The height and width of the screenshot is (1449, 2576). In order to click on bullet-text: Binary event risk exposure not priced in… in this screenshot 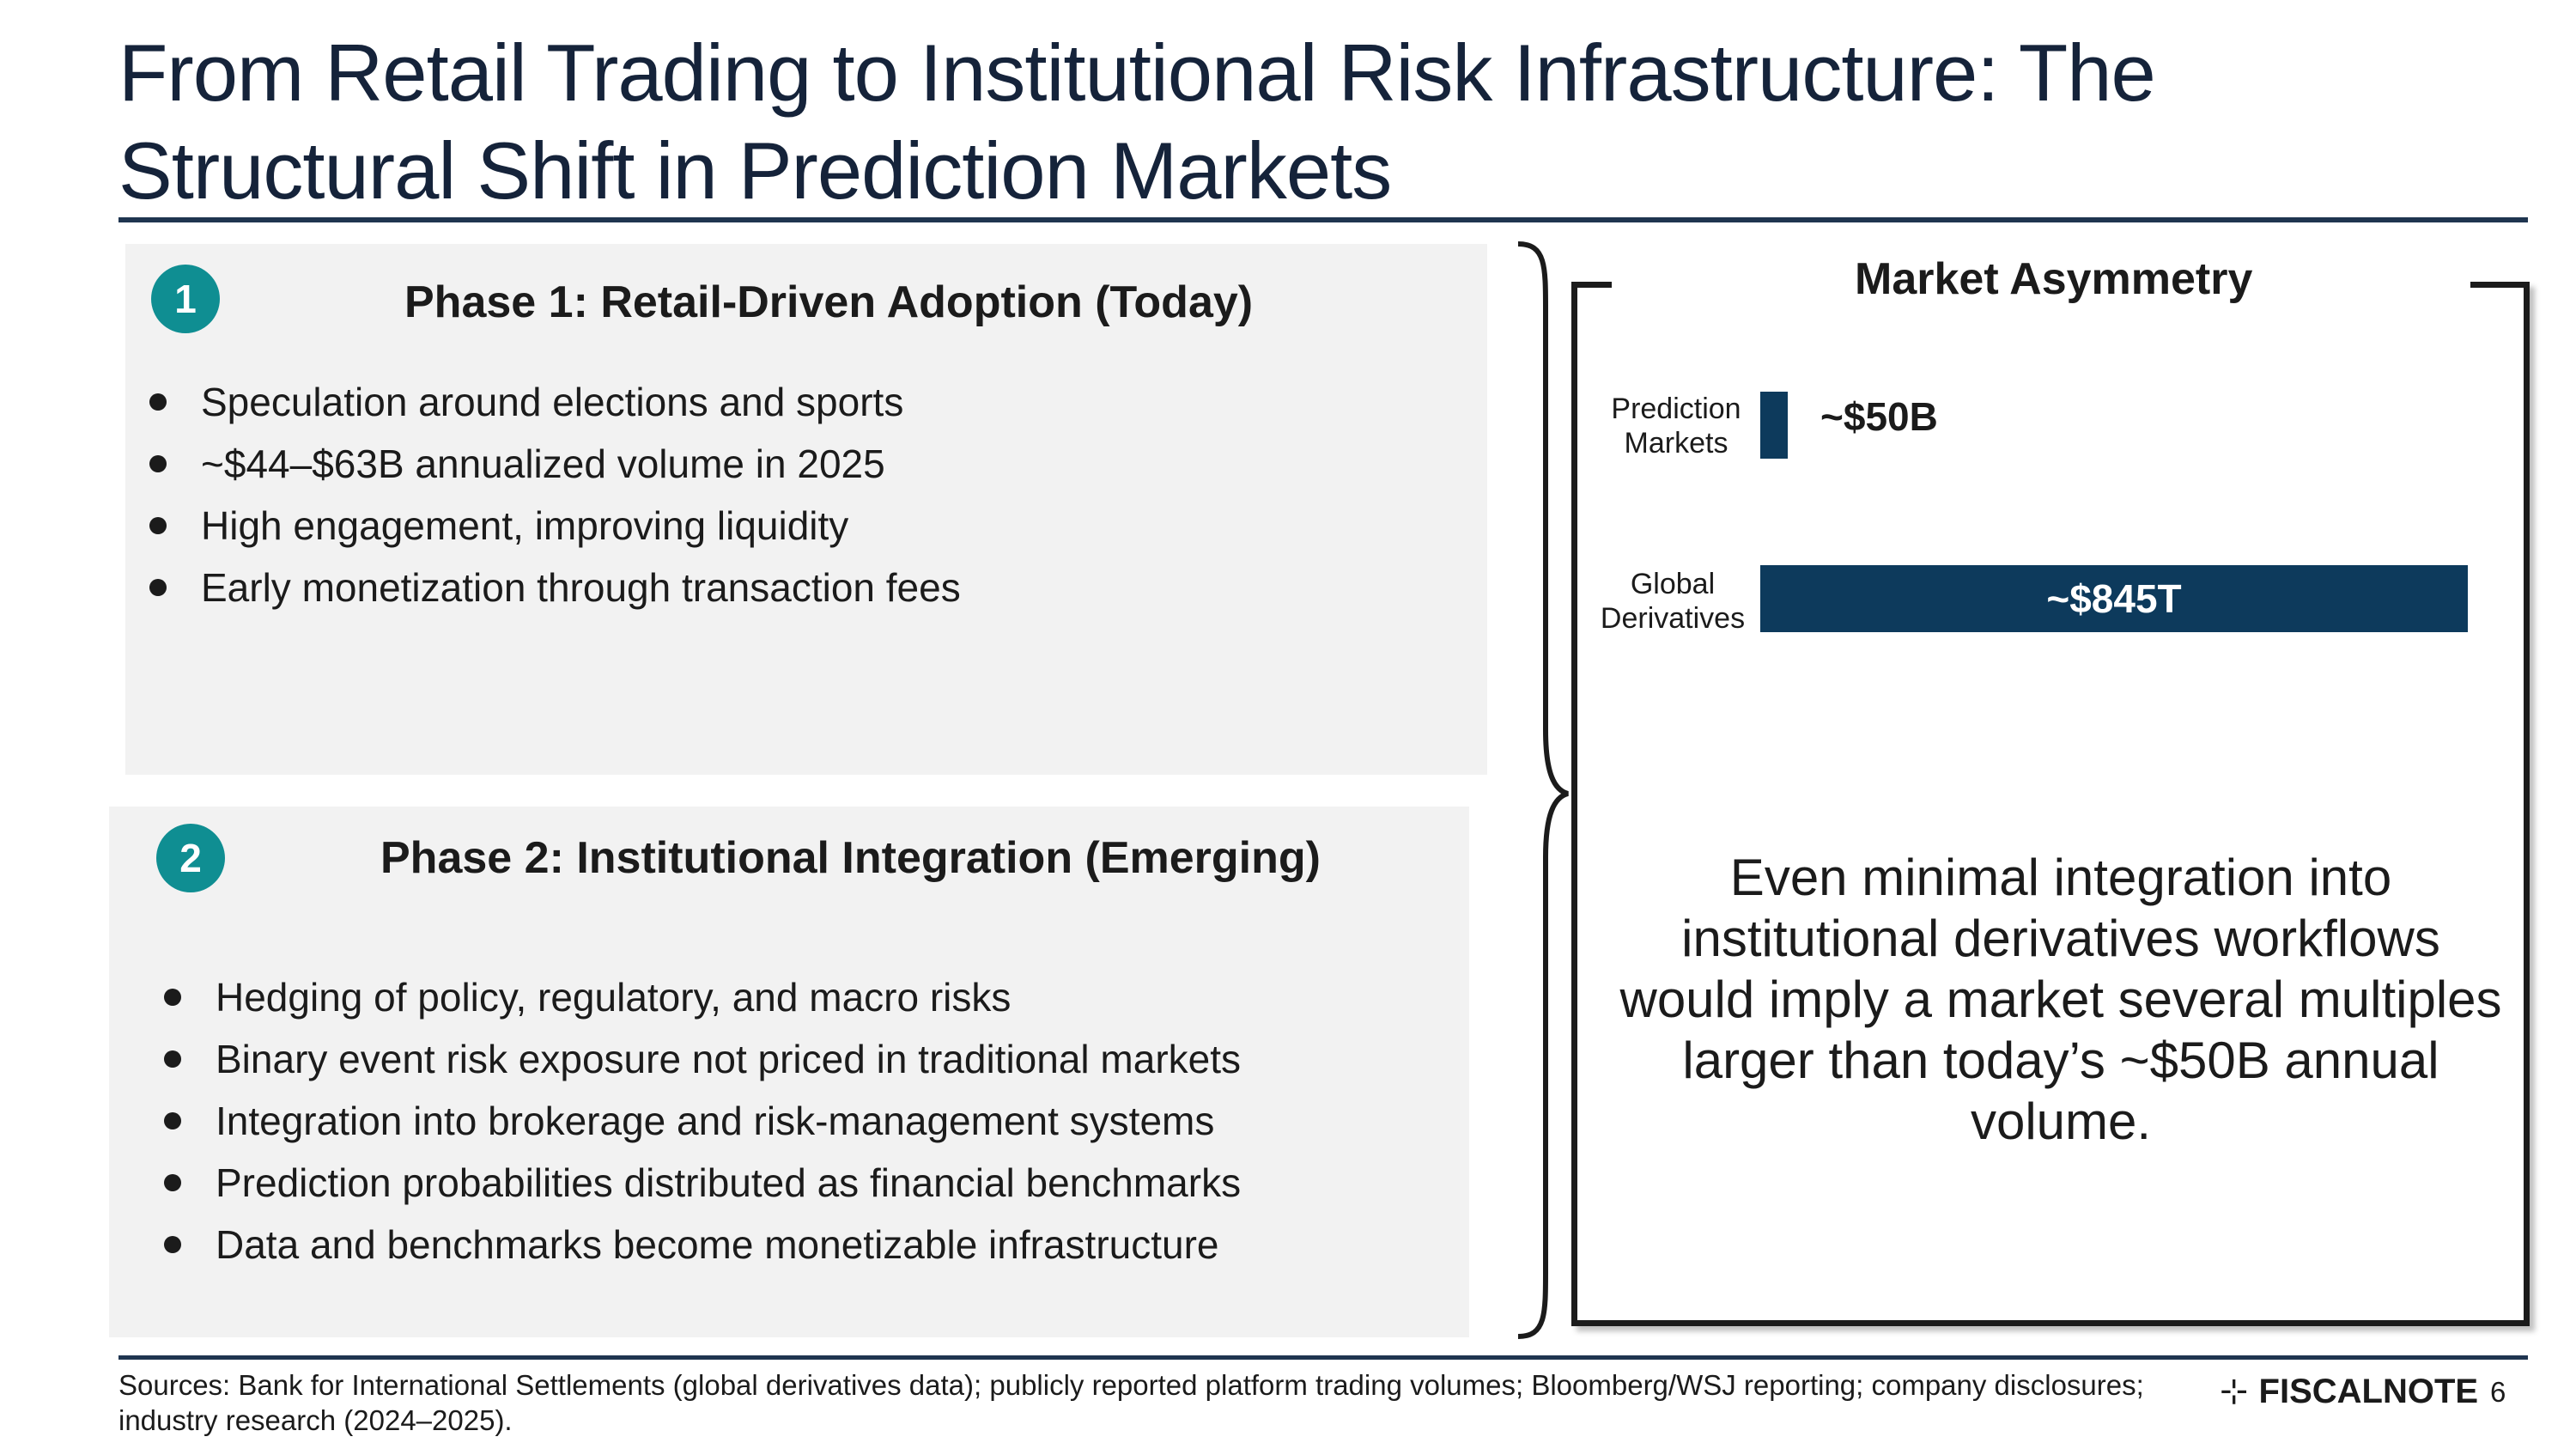, I will do `click(729, 1059)`.